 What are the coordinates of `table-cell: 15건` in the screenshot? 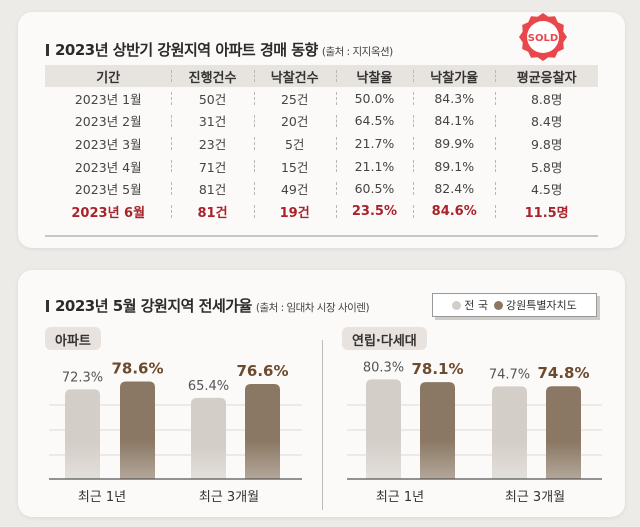 It's located at (294, 166).